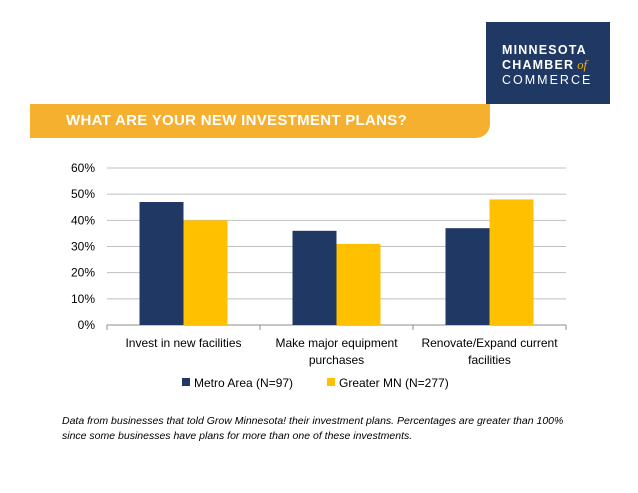 The height and width of the screenshot is (493, 638). What do you see at coordinates (538, 65) in the screenshot?
I see `logo-chamber-word: CHAMBER` at bounding box center [538, 65].